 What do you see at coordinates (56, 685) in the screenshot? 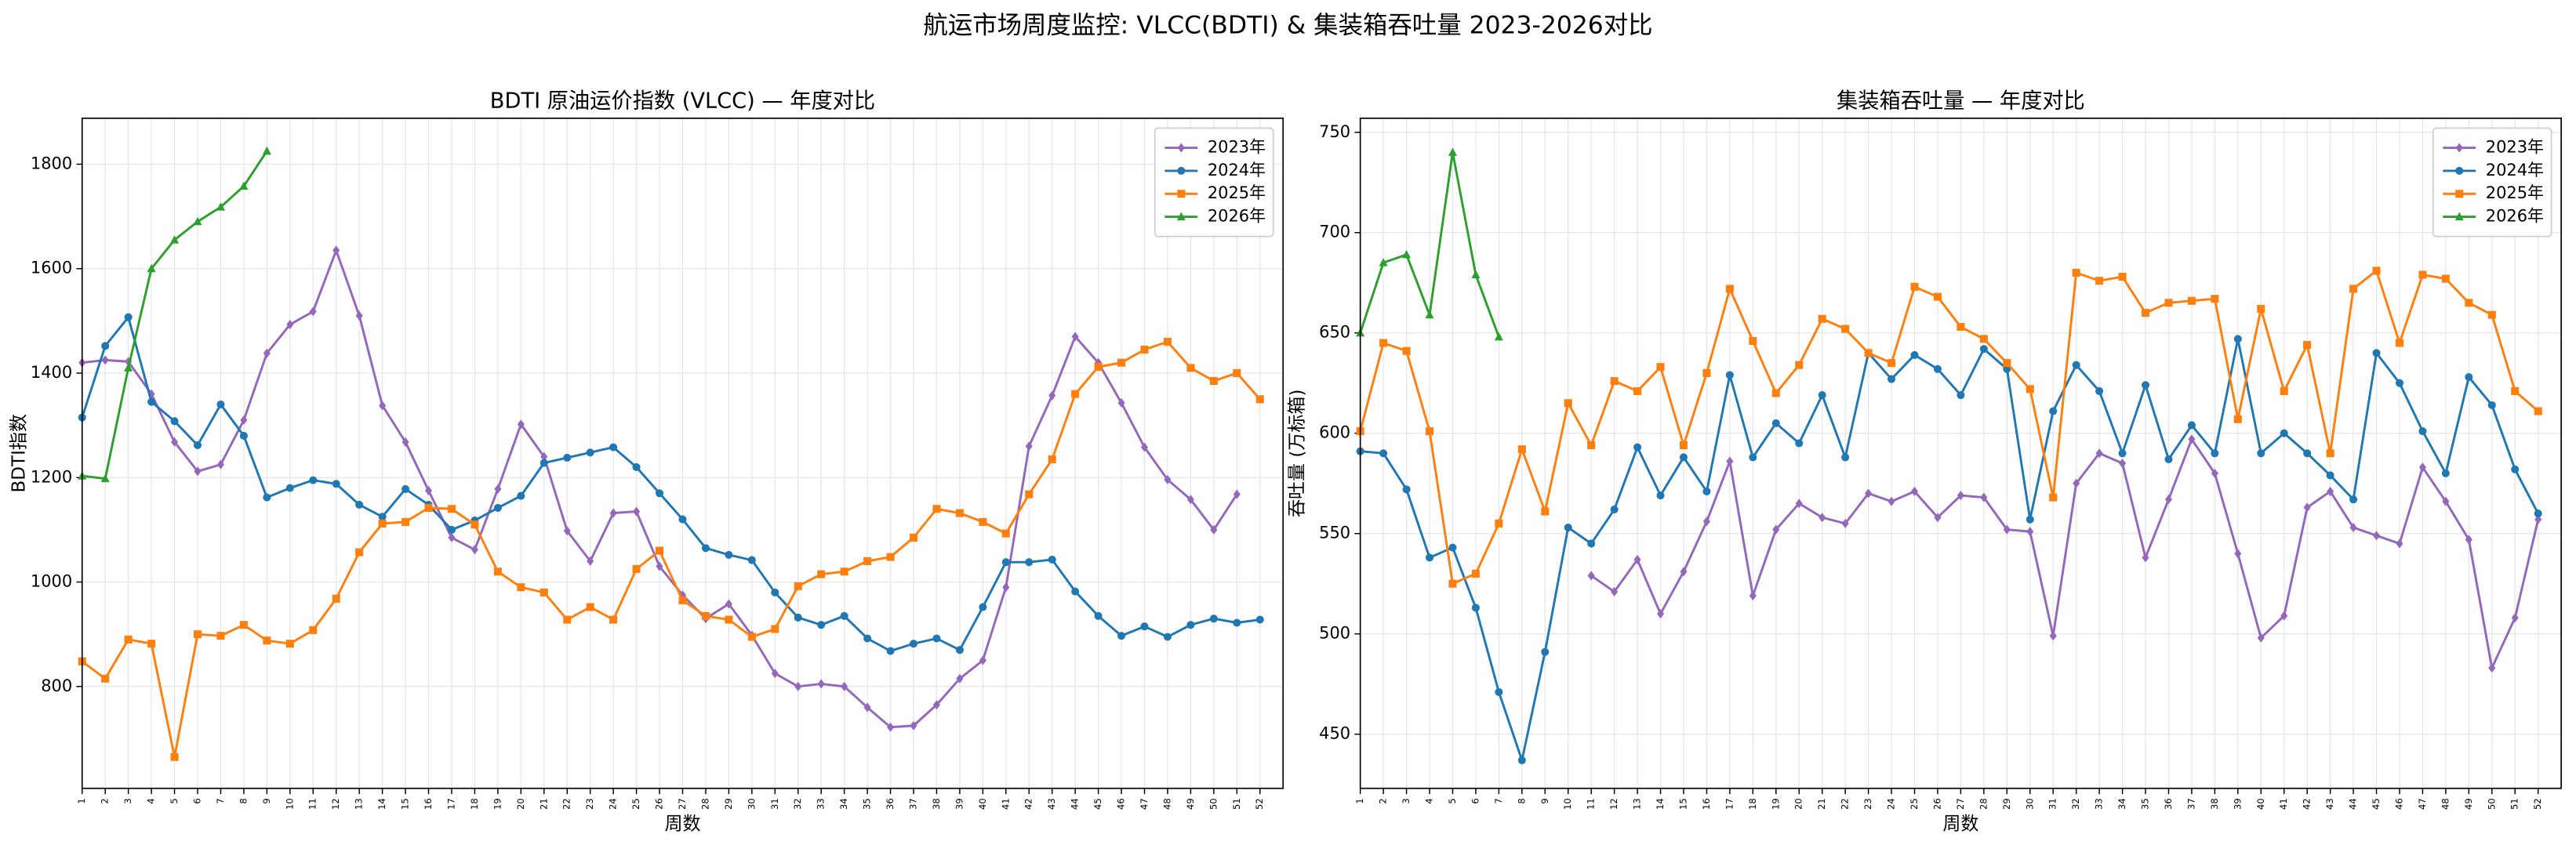
I see `y-tick-label: 800` at bounding box center [56, 685].